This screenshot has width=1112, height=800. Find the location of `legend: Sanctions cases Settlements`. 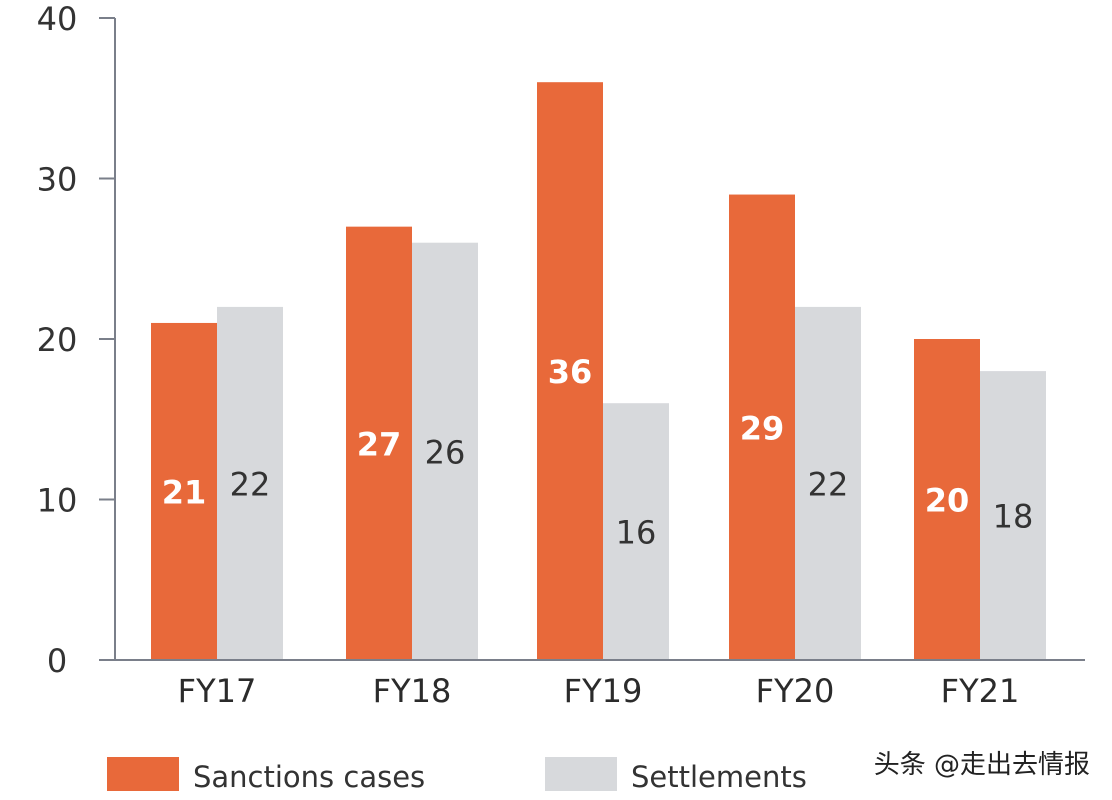

legend: Sanctions cases Settlements is located at coordinates (457, 775).